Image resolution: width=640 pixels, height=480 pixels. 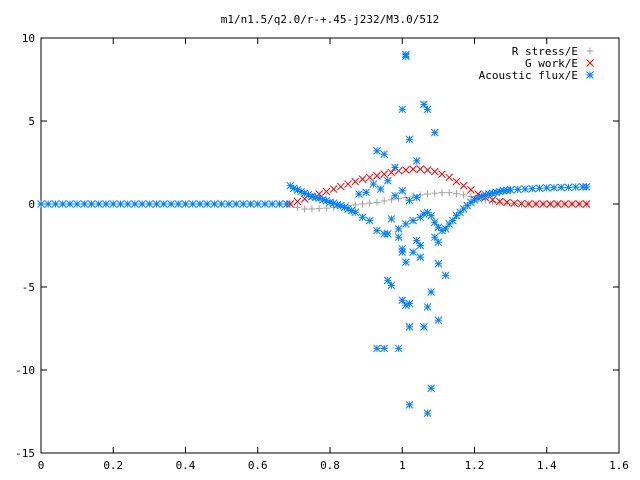 What do you see at coordinates (31, 121) in the screenshot?
I see `y-tick-label: 5` at bounding box center [31, 121].